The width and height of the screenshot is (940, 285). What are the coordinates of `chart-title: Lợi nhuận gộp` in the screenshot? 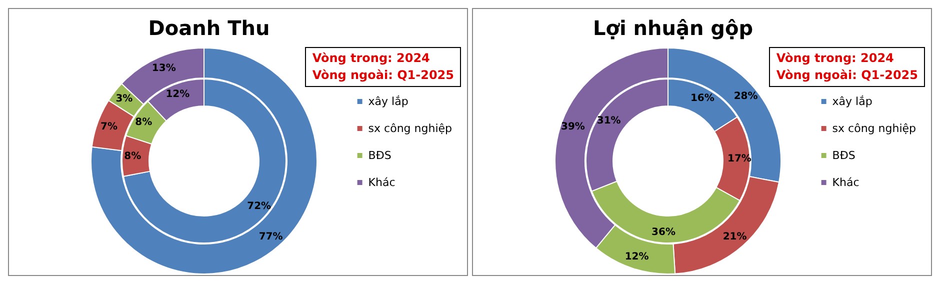 It's located at (673, 28).